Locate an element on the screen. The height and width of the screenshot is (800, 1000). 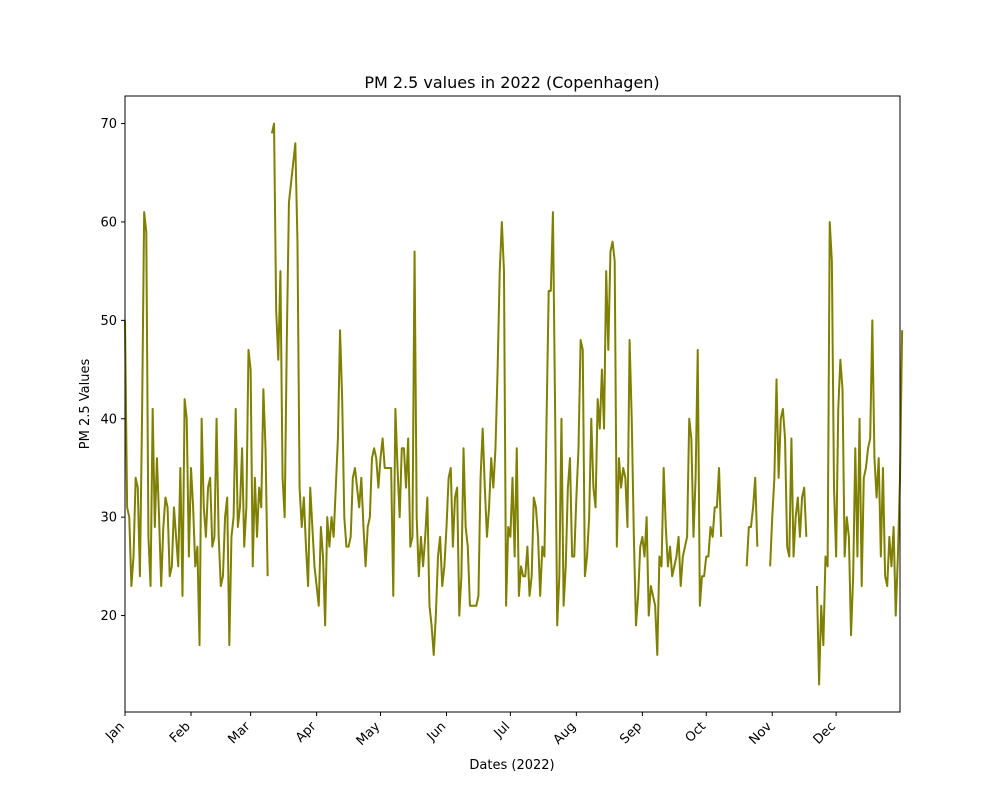
x-tick-label: Aug is located at coordinates (565, 733).